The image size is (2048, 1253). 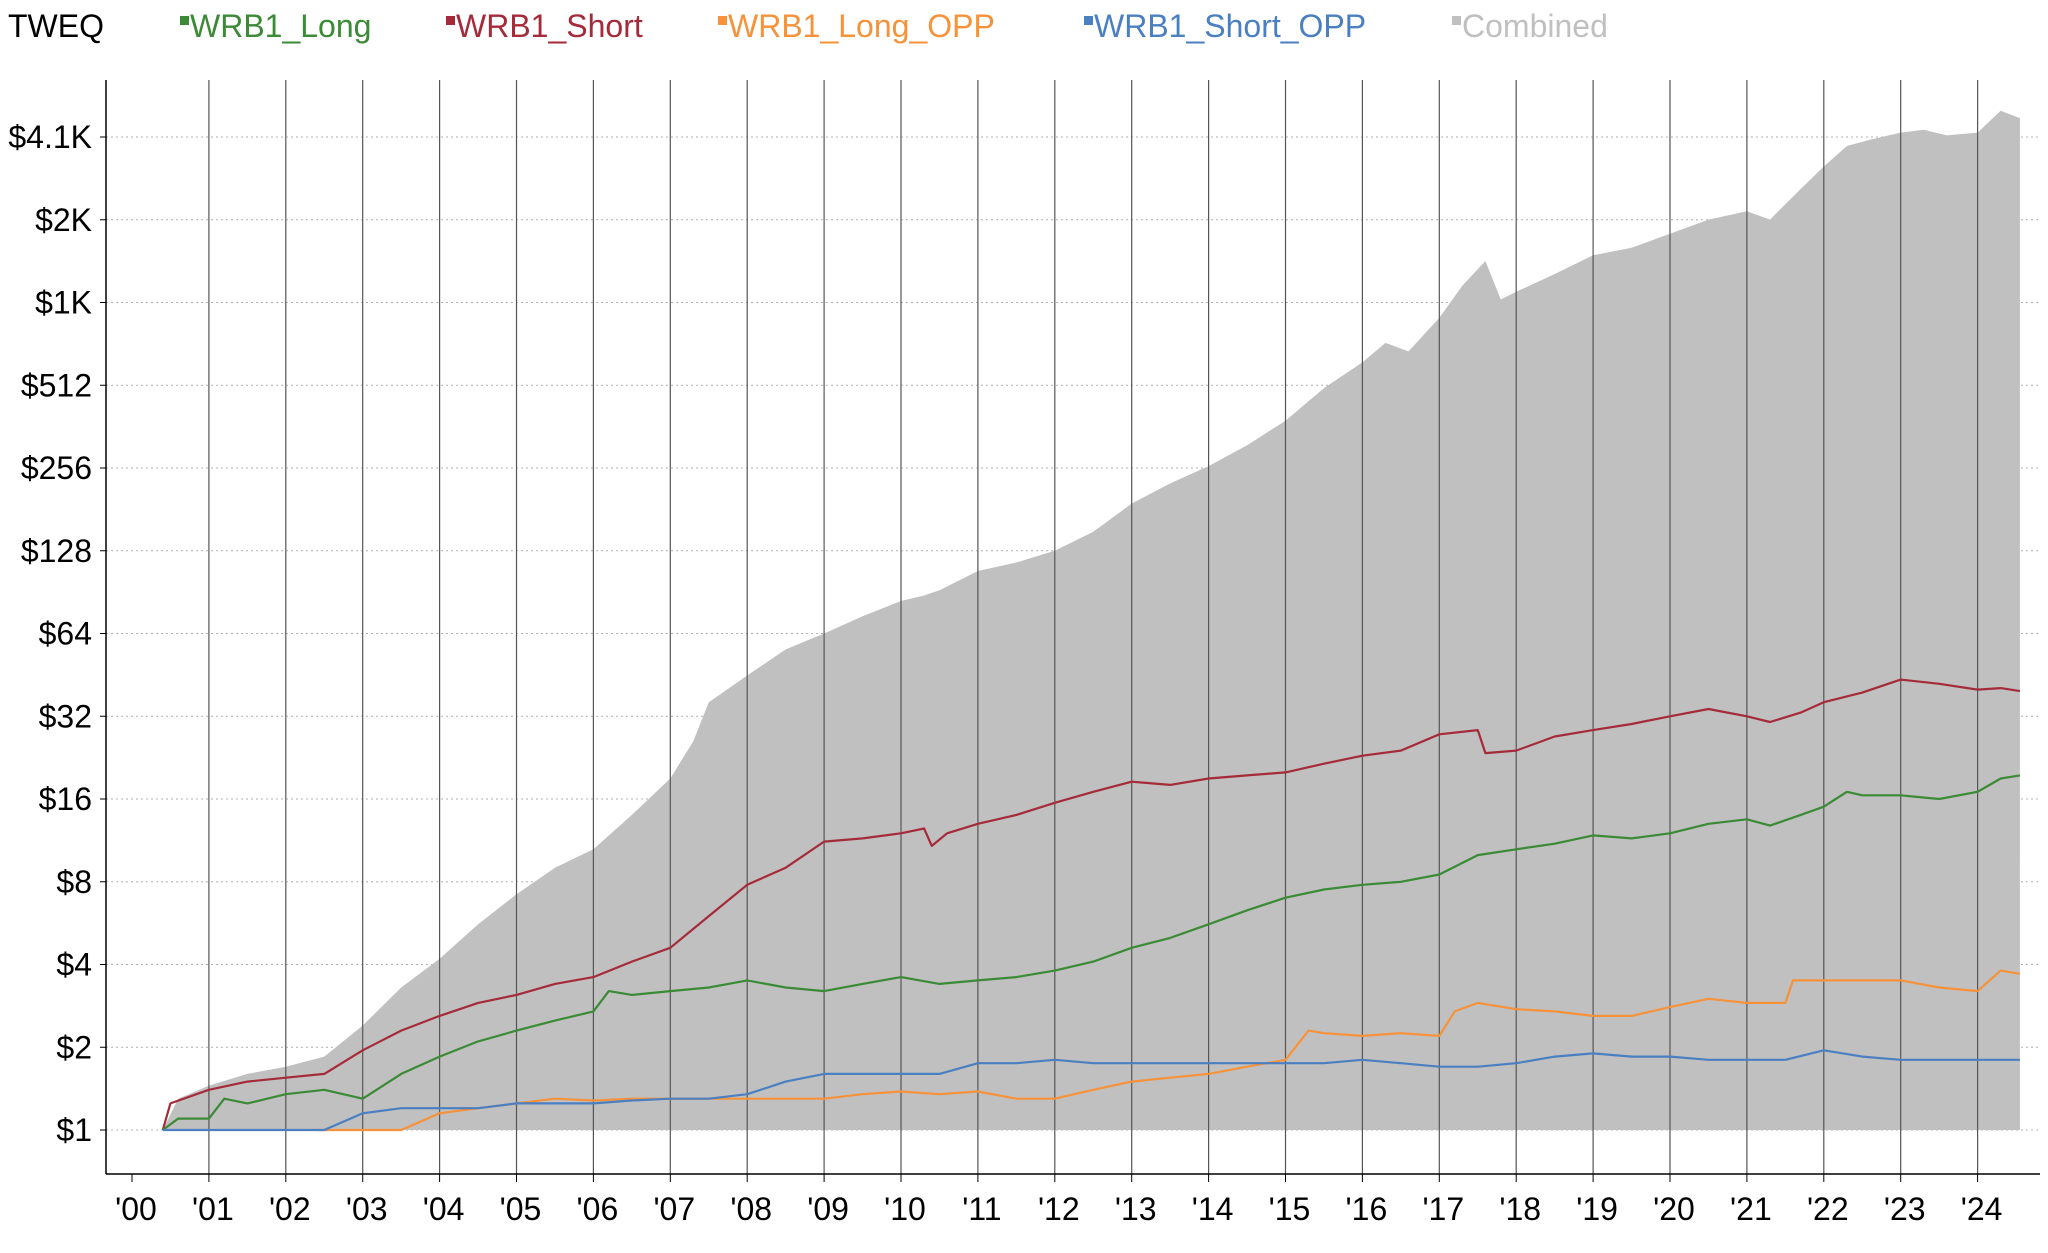 What do you see at coordinates (63, 220) in the screenshot?
I see `y-tick-label: $2K` at bounding box center [63, 220].